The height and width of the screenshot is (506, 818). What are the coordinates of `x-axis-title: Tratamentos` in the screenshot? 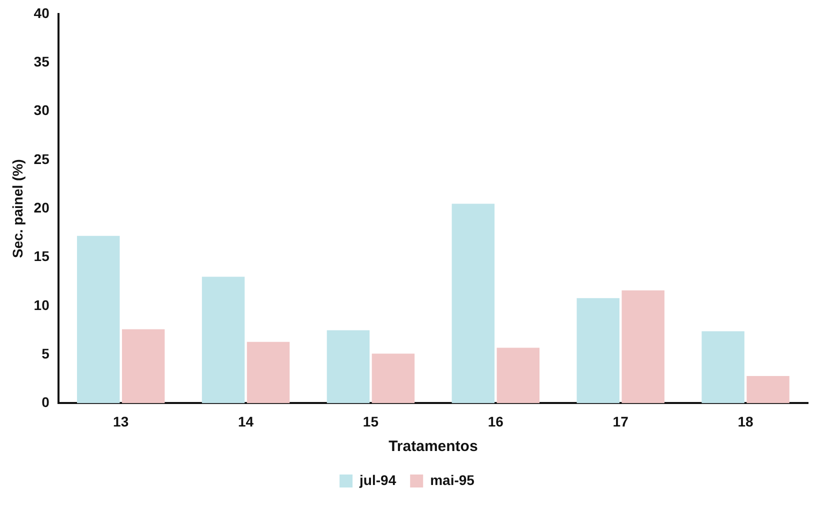 It's located at (433, 447).